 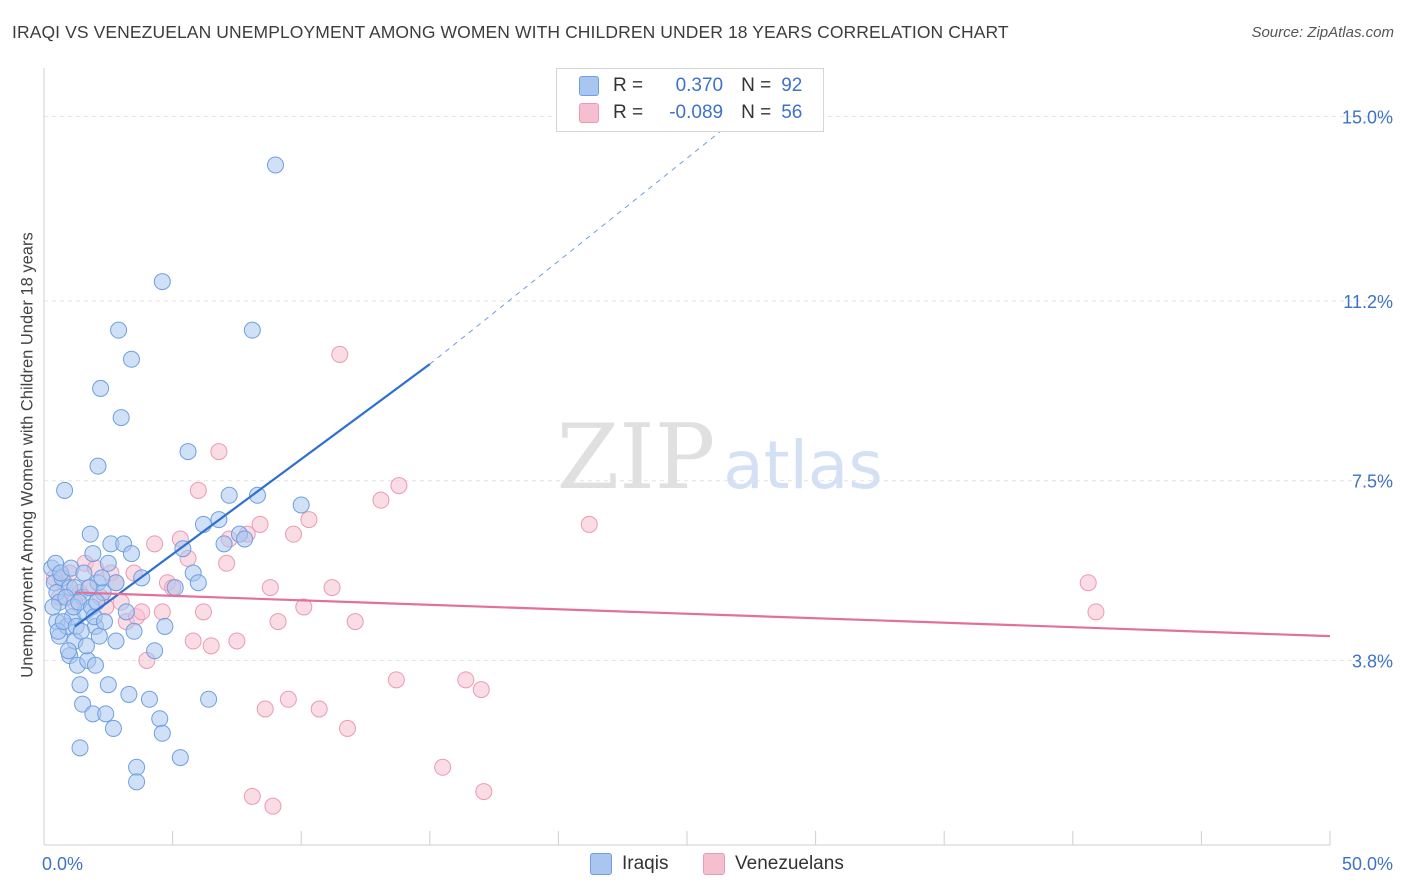 What do you see at coordinates (720, 457) in the screenshot?
I see `watermark: ZIP atlas` at bounding box center [720, 457].